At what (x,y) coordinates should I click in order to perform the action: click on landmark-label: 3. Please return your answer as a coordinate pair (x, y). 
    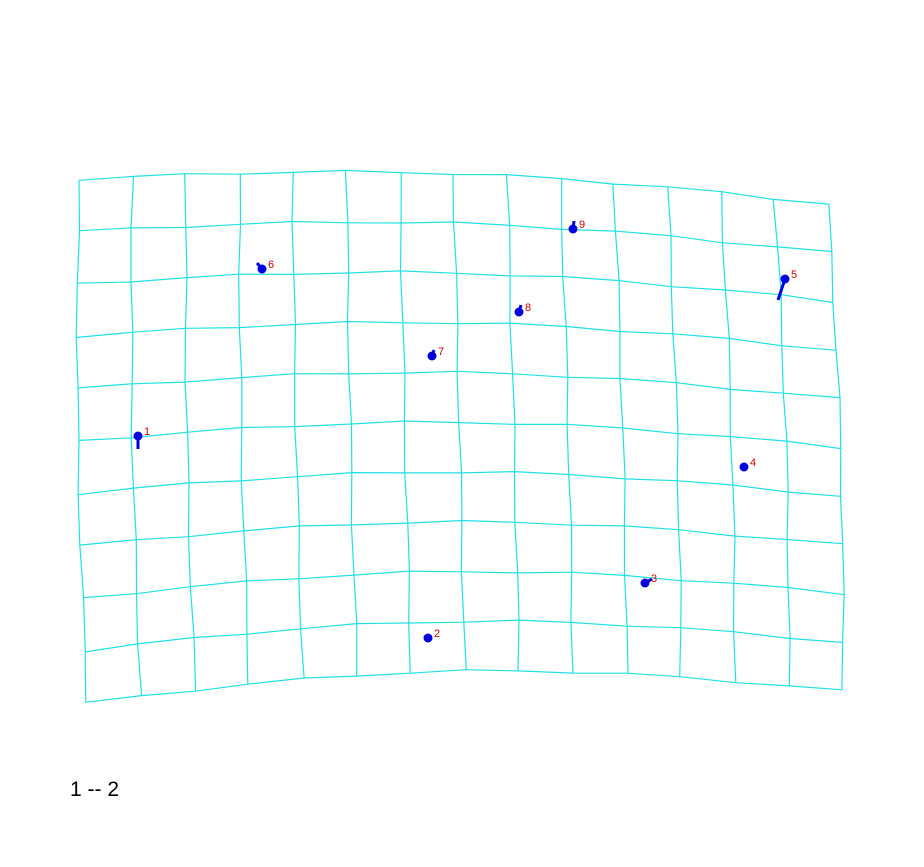
    Looking at the image, I should click on (654, 579).